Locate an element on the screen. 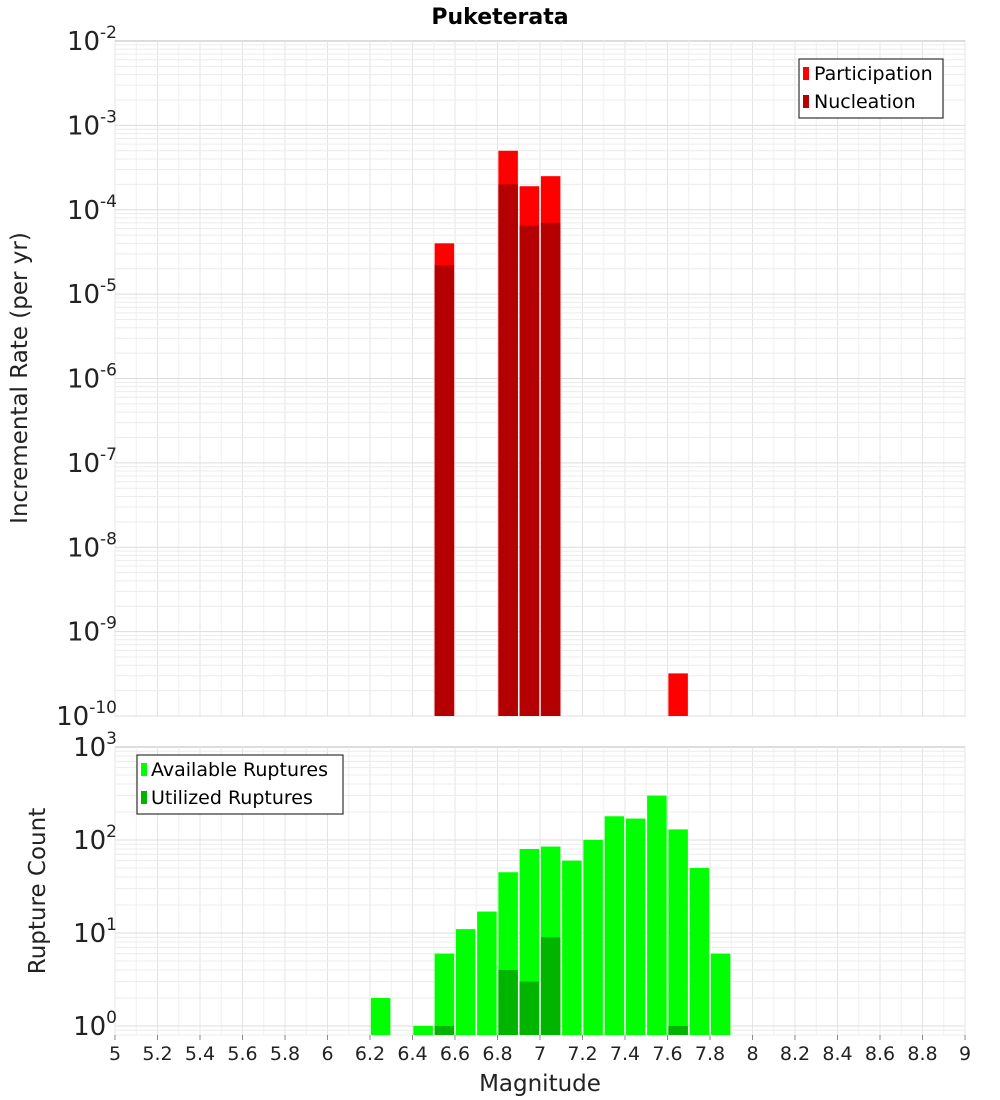 The image size is (1000, 1100). y-tick-exponent: 1 is located at coordinates (111, 925).